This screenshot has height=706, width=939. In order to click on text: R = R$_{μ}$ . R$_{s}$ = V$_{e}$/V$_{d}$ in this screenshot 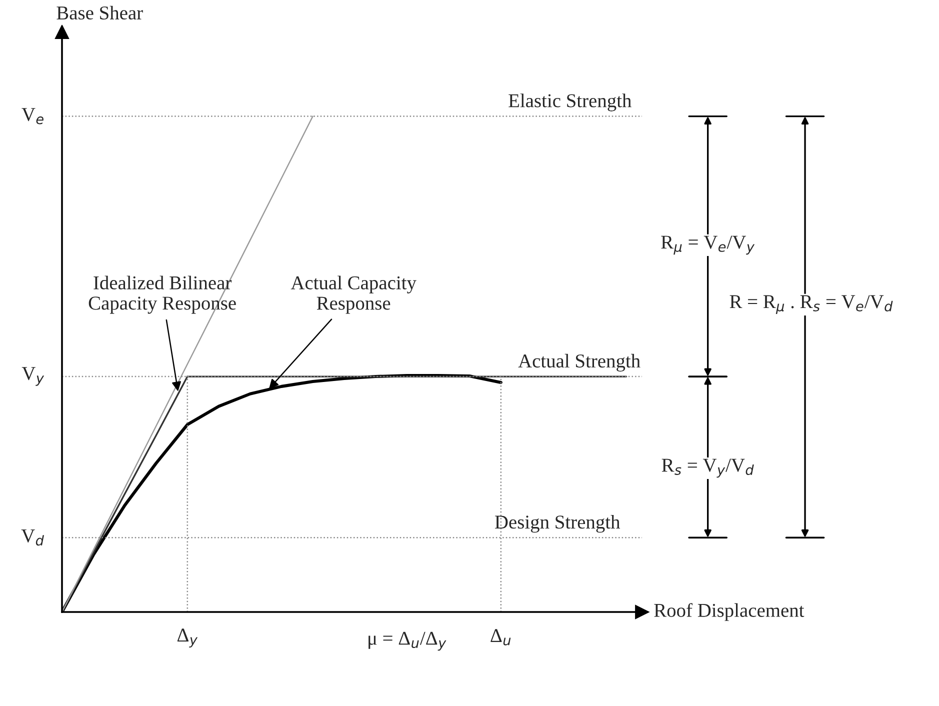, I will do `click(811, 304)`.